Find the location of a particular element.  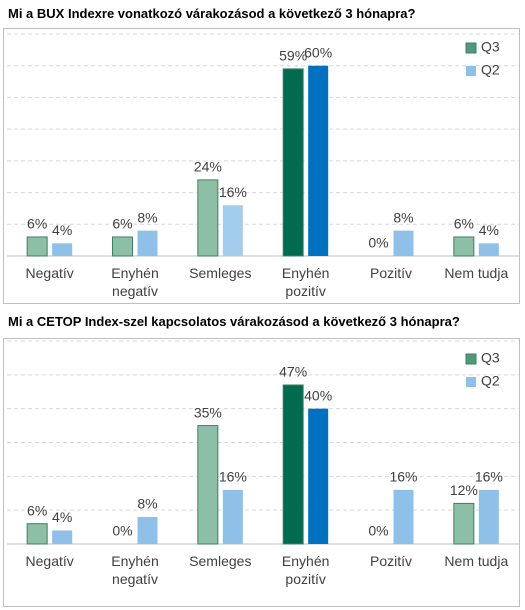

value-label: 47% is located at coordinates (293, 372).